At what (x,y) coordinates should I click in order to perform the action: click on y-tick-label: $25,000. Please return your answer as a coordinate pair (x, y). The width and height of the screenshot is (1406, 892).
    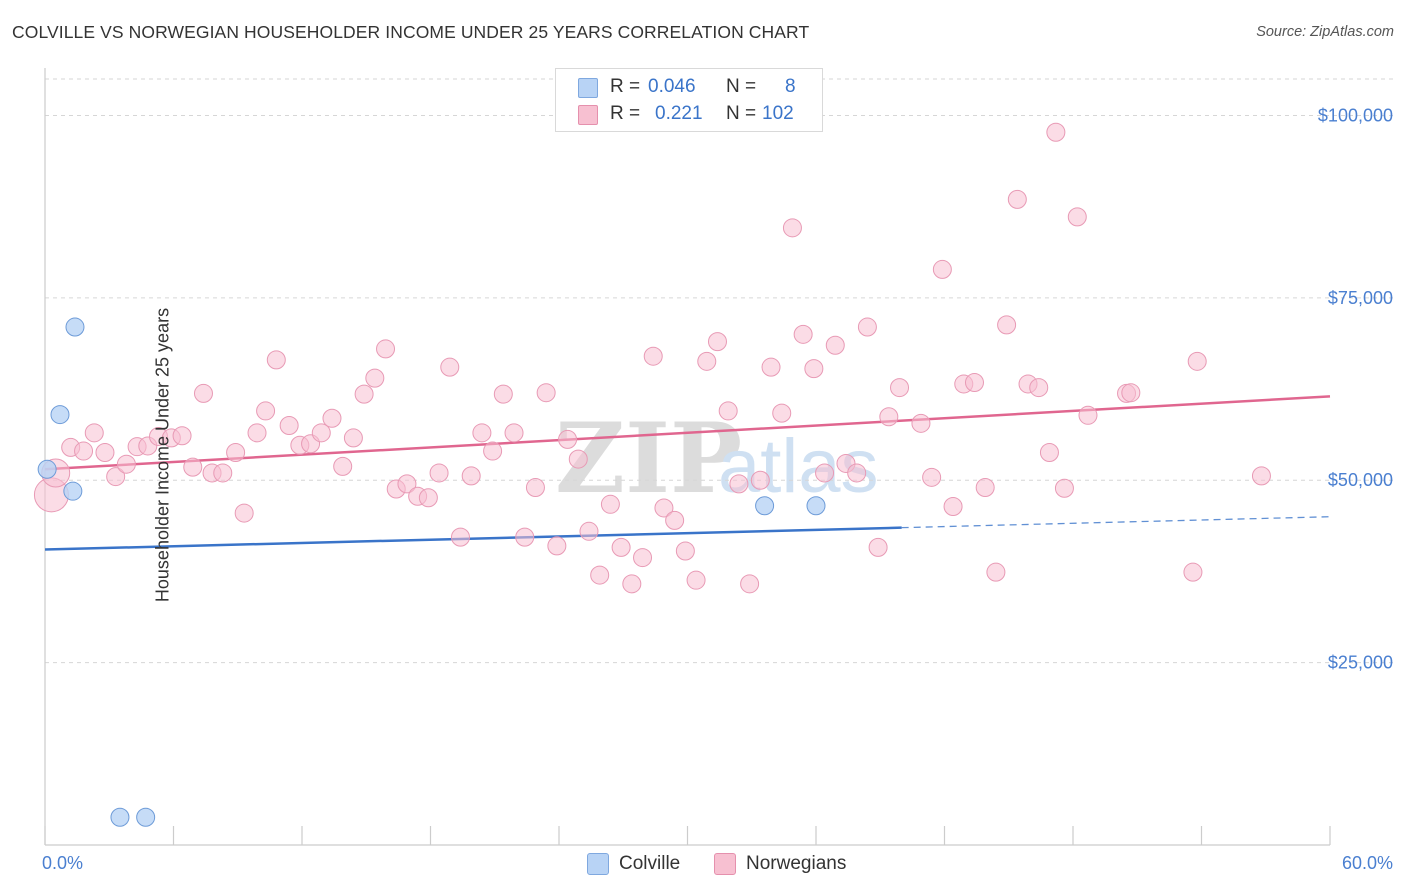
    Looking at the image, I should click on (1360, 663).